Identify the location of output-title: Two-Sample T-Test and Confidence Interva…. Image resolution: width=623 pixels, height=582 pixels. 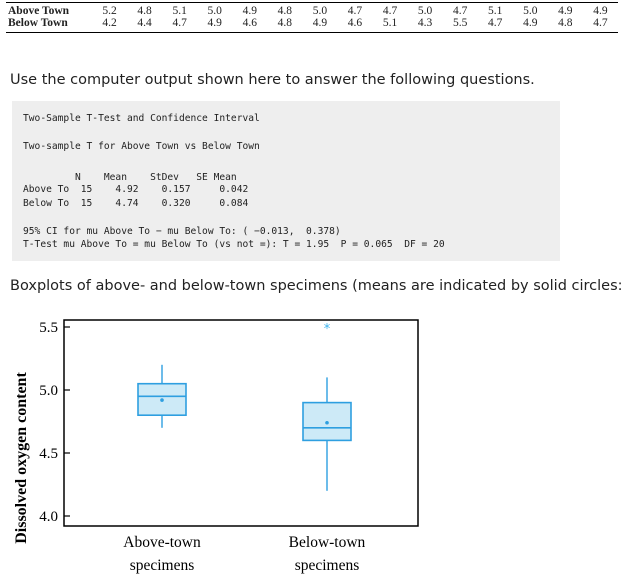
(141, 118).